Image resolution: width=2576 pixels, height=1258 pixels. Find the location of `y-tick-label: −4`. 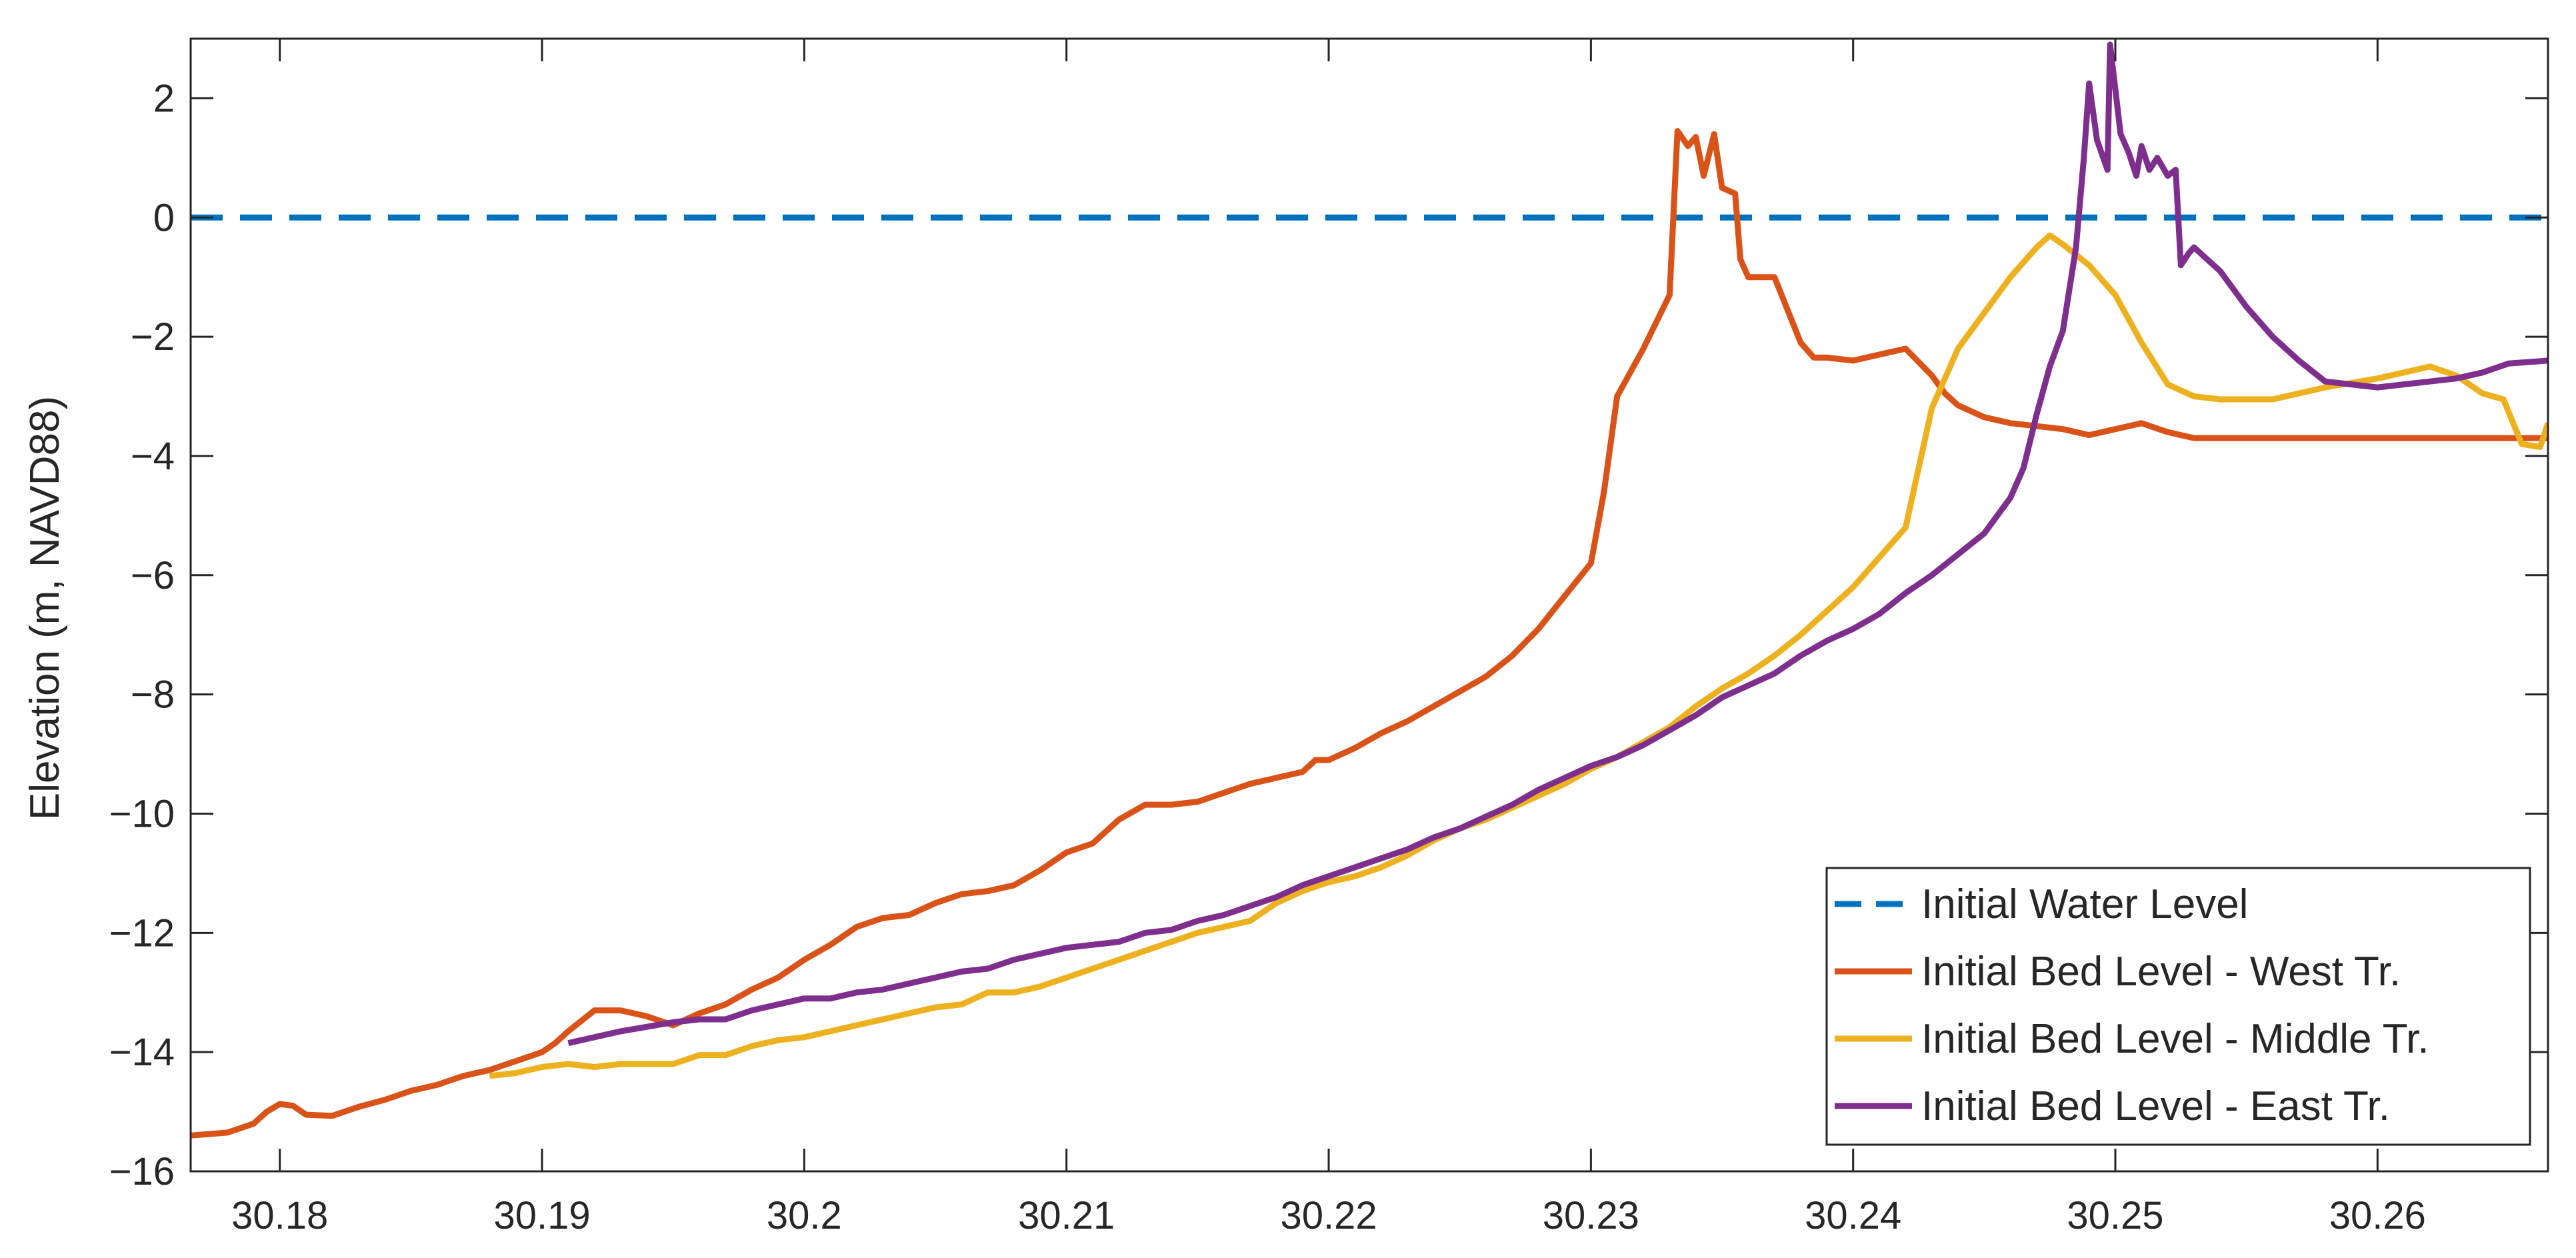

y-tick-label: −4 is located at coordinates (153, 456).